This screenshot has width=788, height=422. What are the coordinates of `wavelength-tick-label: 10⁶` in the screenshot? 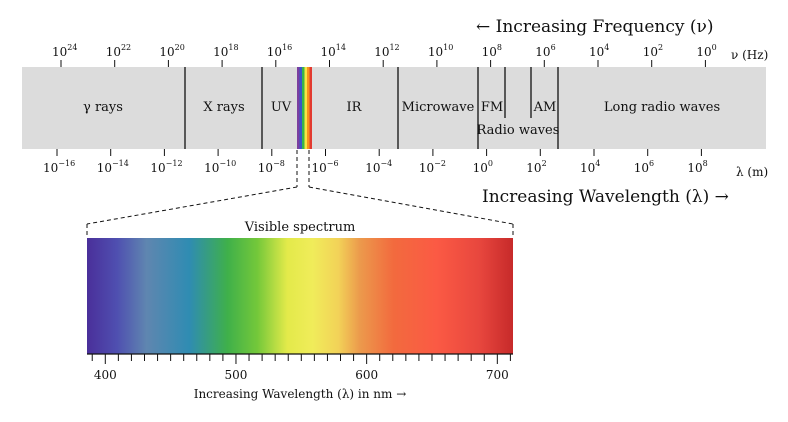 It's located at (644, 167).